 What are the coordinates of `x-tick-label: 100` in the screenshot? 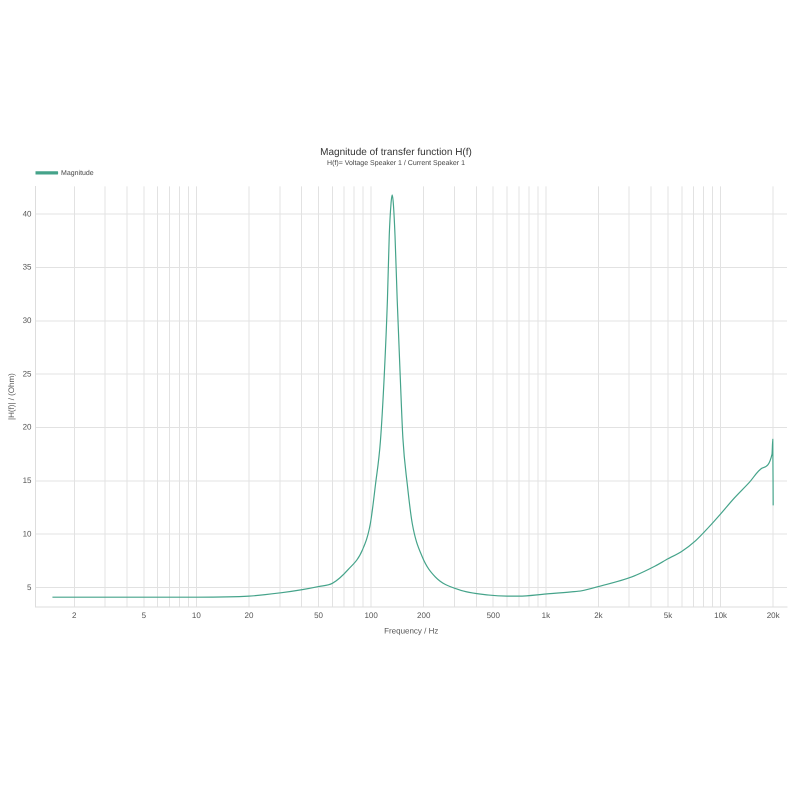 It's located at (371, 615).